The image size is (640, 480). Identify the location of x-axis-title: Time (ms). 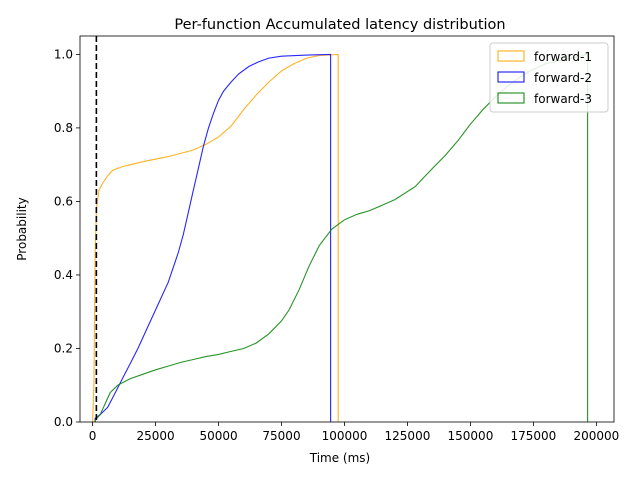
(340, 458).